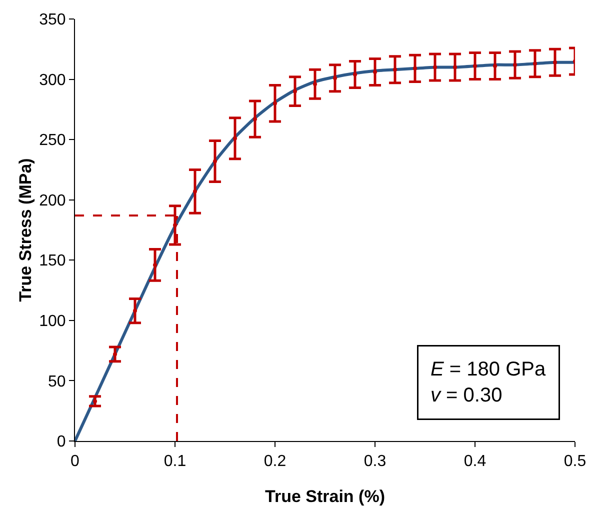 The image size is (598, 506). I want to click on y-tick-label: 200, so click(52, 201).